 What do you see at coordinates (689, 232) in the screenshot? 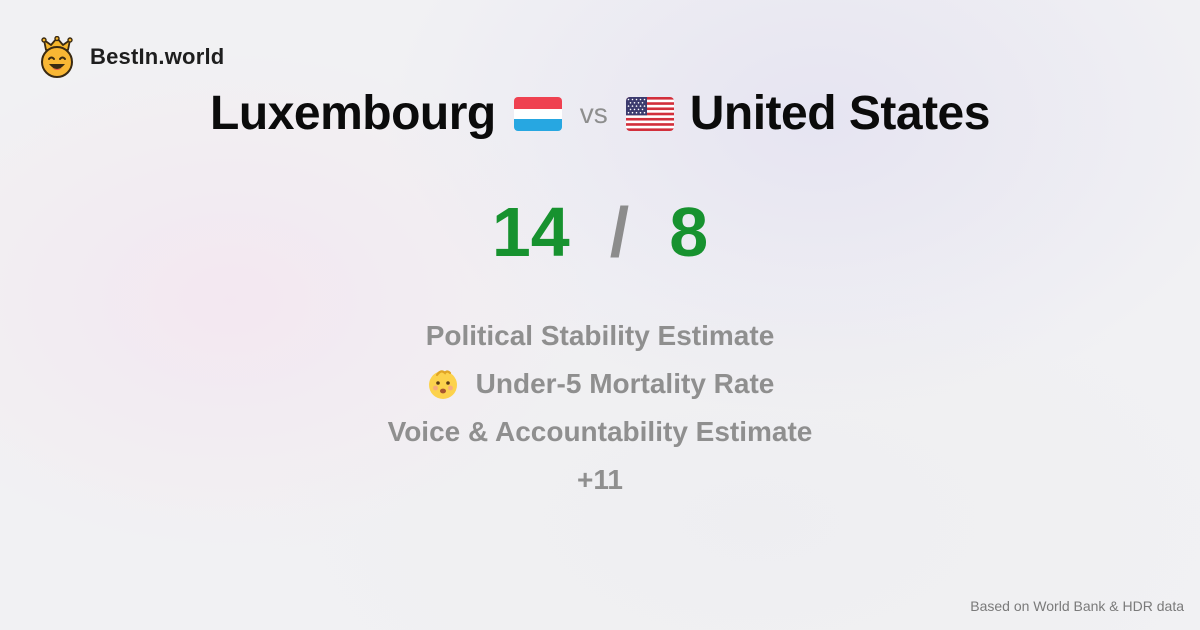
I see `right-score: 8` at bounding box center [689, 232].